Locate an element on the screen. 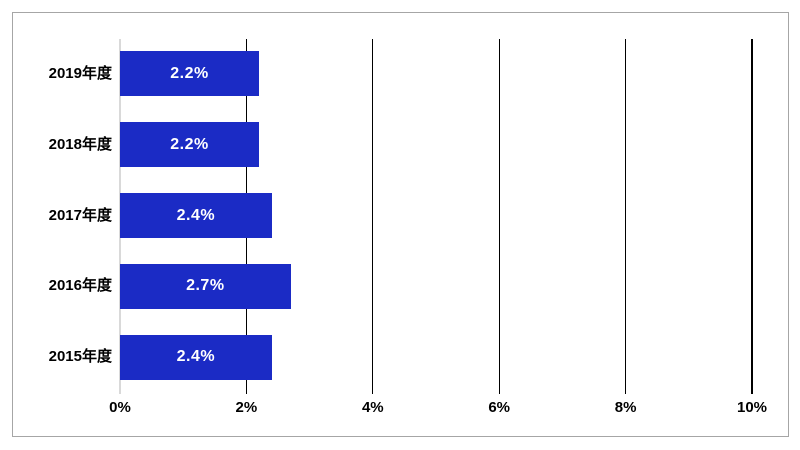 The width and height of the screenshot is (800, 450). category-label-2015年度: 2015年度 is located at coordinates (80, 357).